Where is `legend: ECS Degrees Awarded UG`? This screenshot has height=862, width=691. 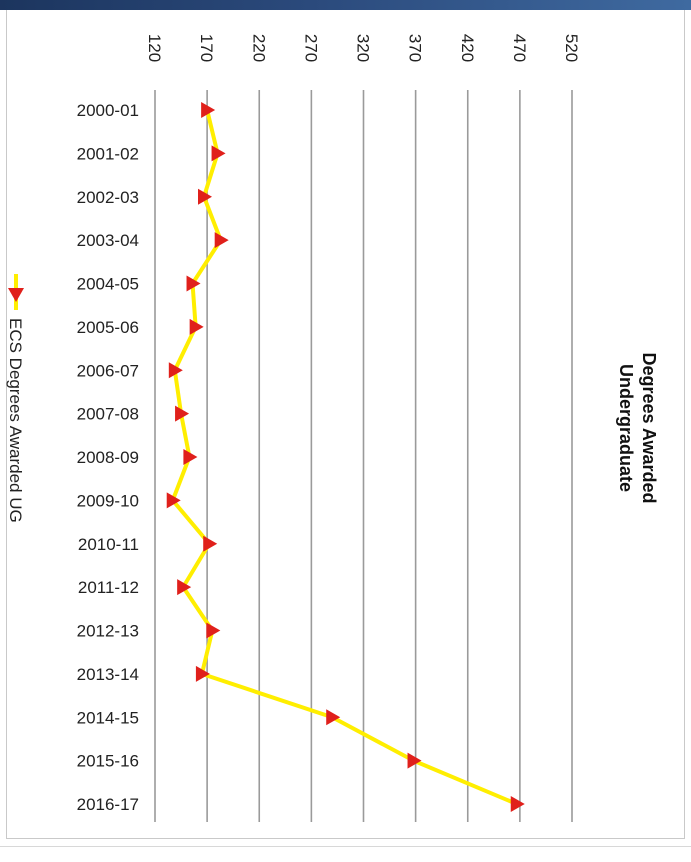
legend: ECS Degrees Awarded UG is located at coordinates (15, 398).